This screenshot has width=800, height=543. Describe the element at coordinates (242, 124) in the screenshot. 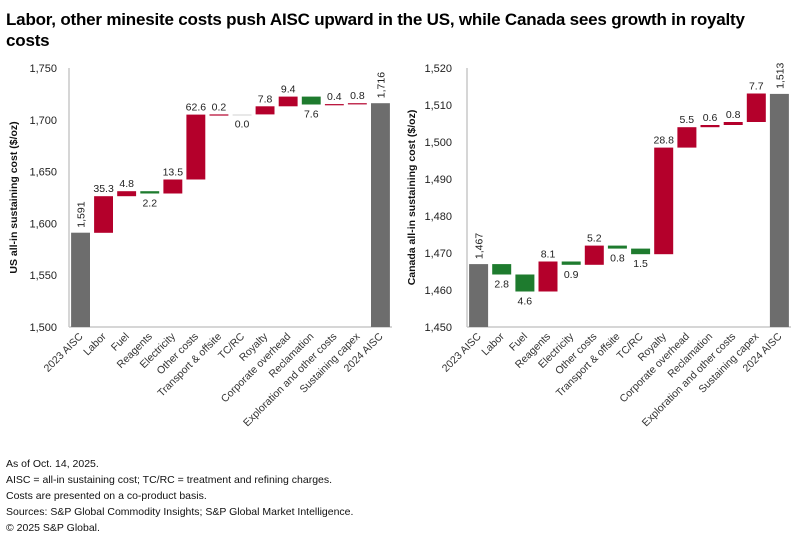

I see `data-label-tc-rc: 0.0` at that location.